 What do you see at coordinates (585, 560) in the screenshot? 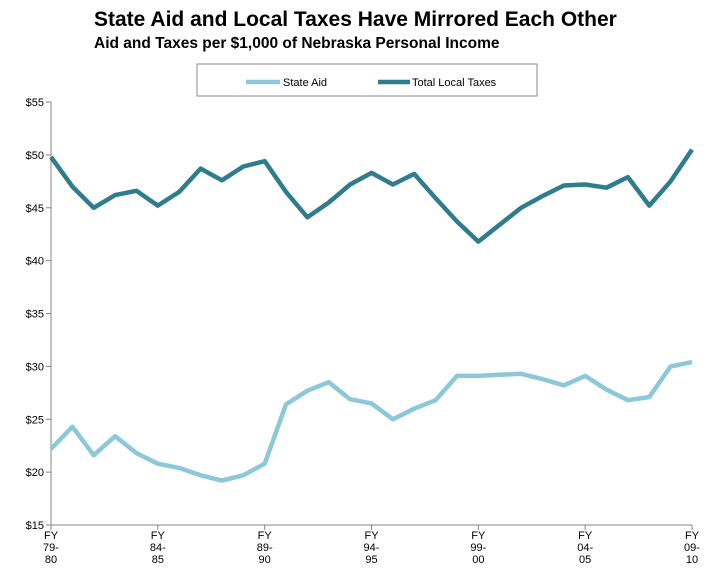
I see `x-tick-label: 05` at bounding box center [585, 560].